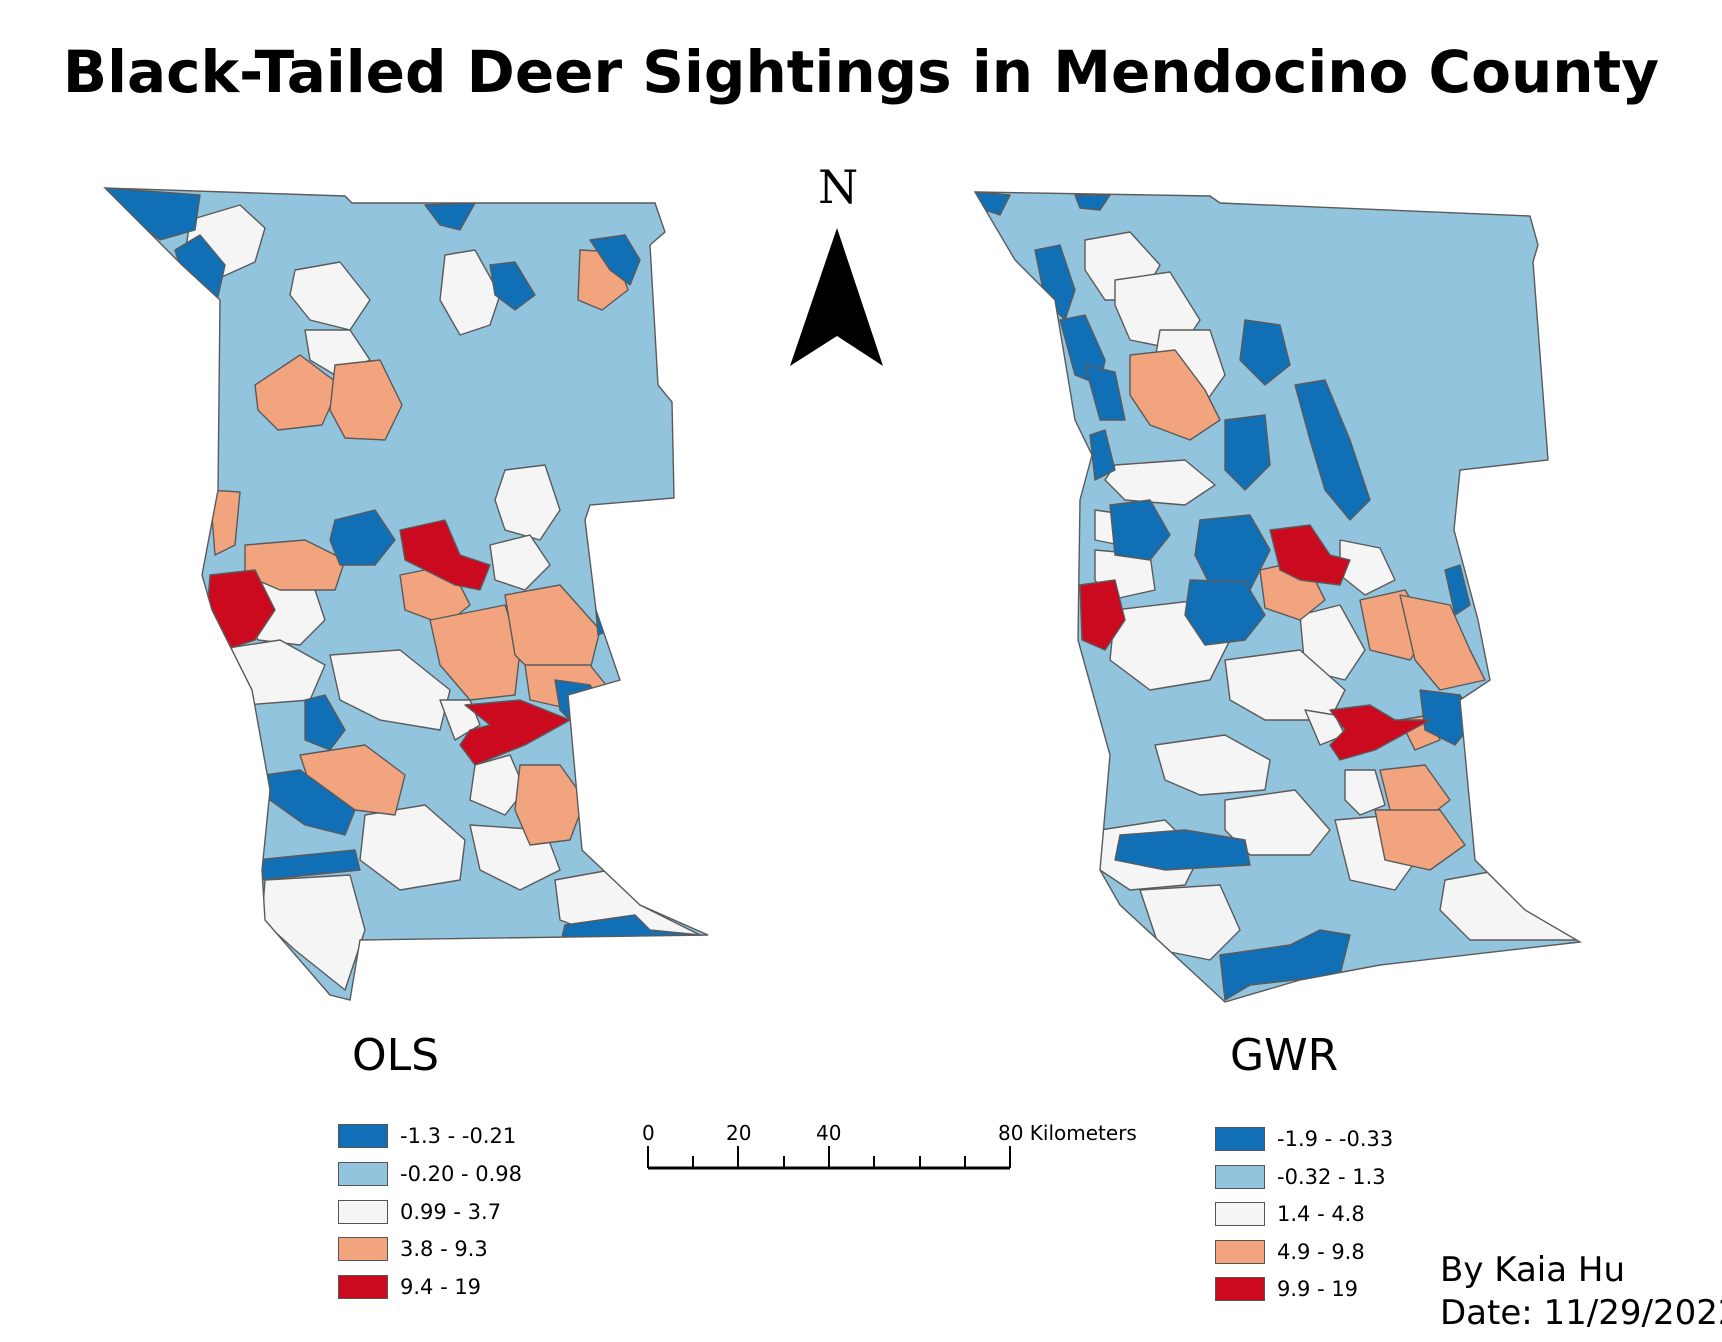  I want to click on ols-map-label: OLS, so click(396, 1055).